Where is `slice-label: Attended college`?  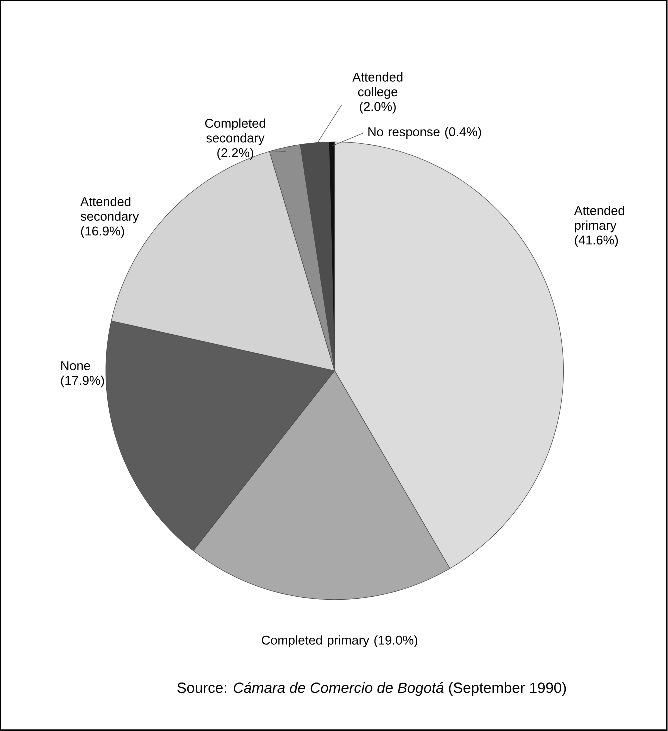 slice-label: Attended college is located at coordinates (377, 86).